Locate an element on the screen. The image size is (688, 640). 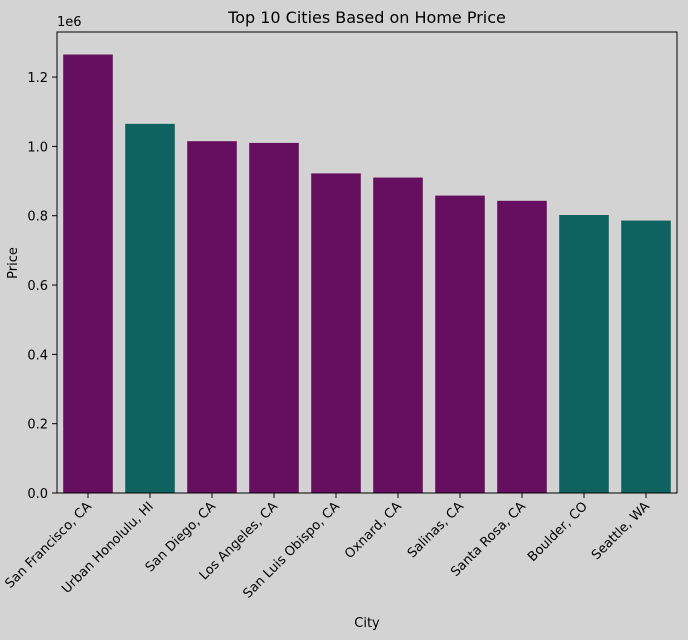
y-tick-label-0: 0.0 is located at coordinates (37, 494).